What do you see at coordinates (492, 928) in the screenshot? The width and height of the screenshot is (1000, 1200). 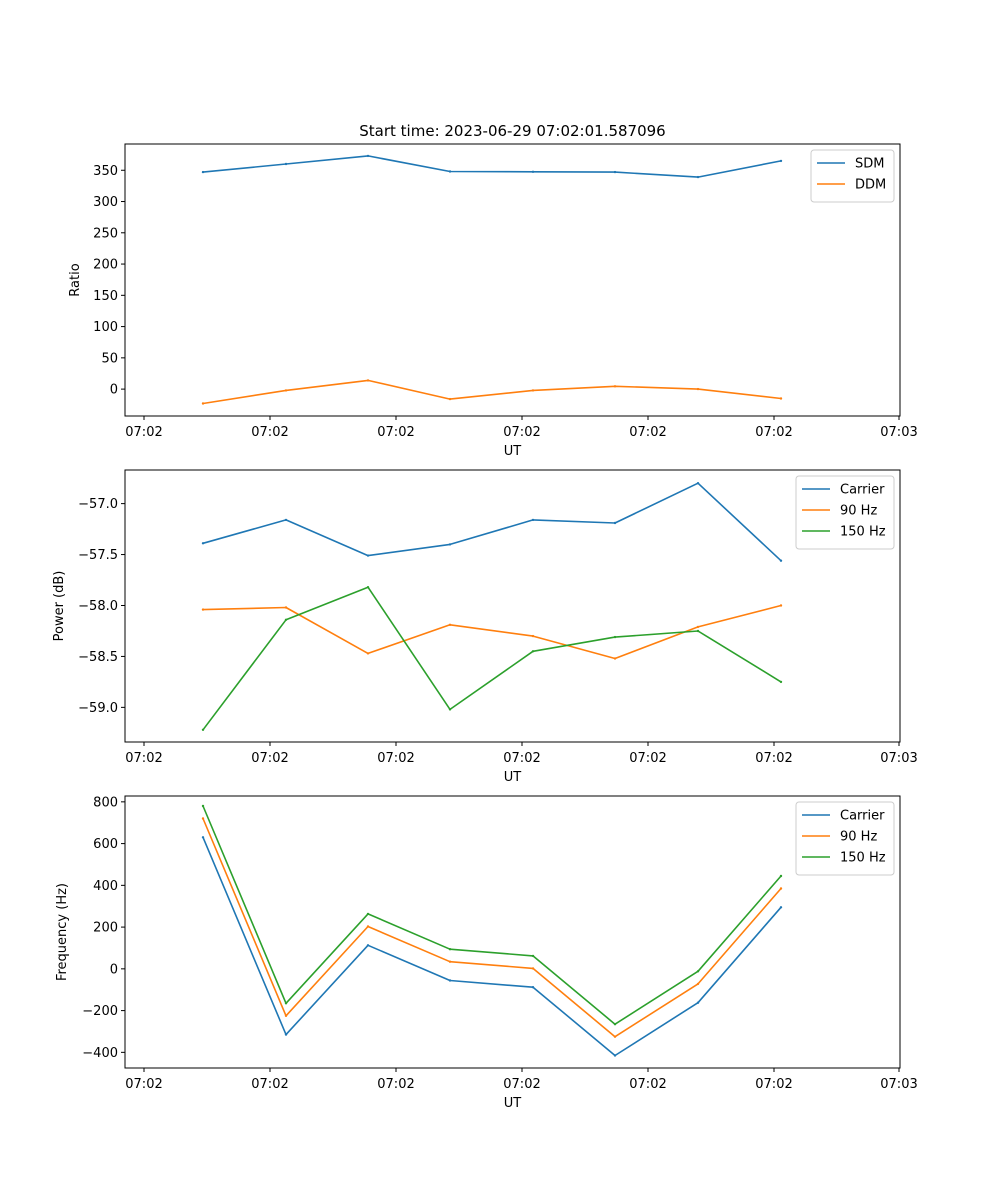 I see `series-line-90-hz` at bounding box center [492, 928].